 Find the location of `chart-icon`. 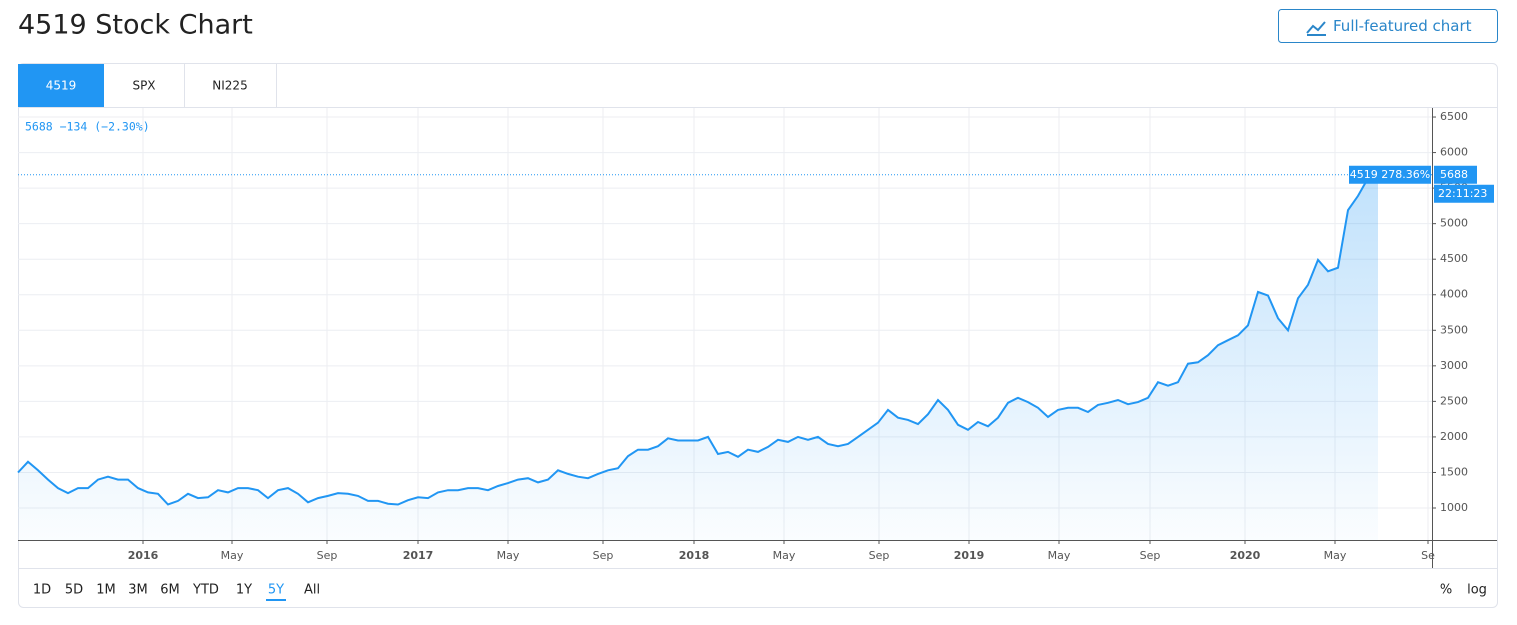

chart-icon is located at coordinates (1316, 28).